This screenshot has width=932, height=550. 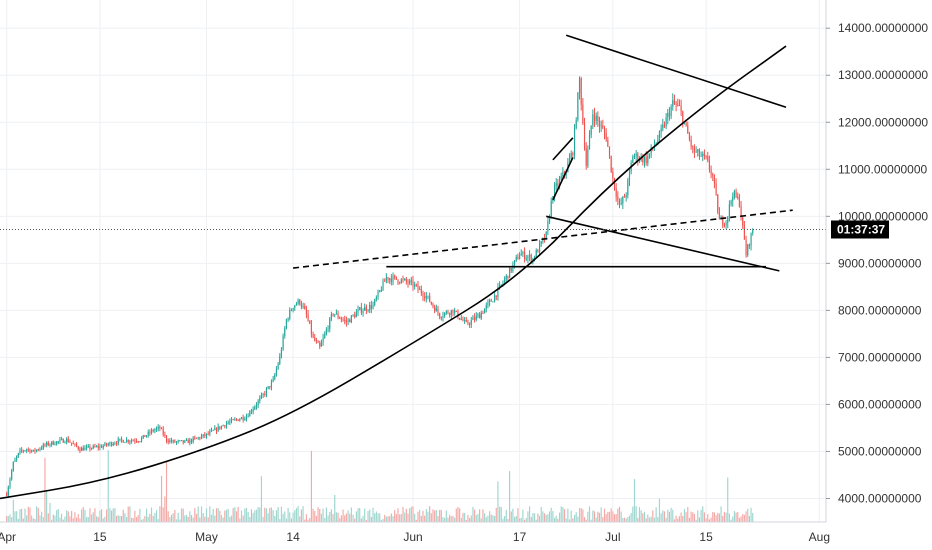 What do you see at coordinates (415, 537) in the screenshot?
I see `x-axis: Apr 15 May 14 Jun 17 Jul 15 Aug` at bounding box center [415, 537].